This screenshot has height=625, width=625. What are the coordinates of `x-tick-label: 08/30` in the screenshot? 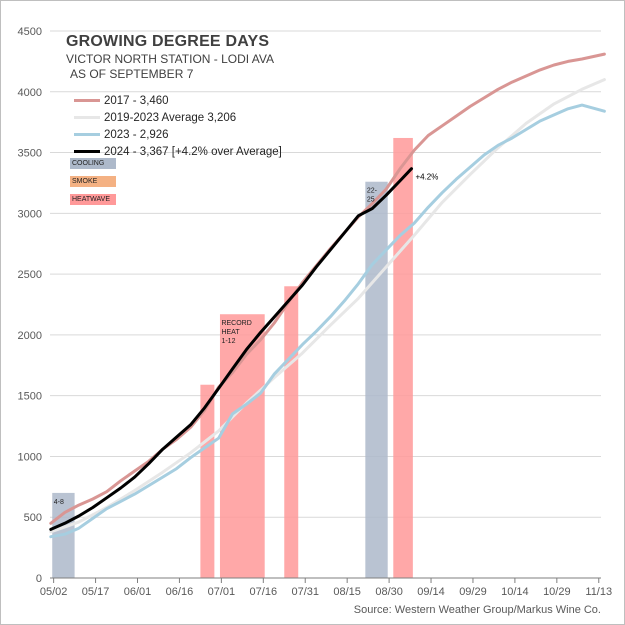 It's located at (389, 592).